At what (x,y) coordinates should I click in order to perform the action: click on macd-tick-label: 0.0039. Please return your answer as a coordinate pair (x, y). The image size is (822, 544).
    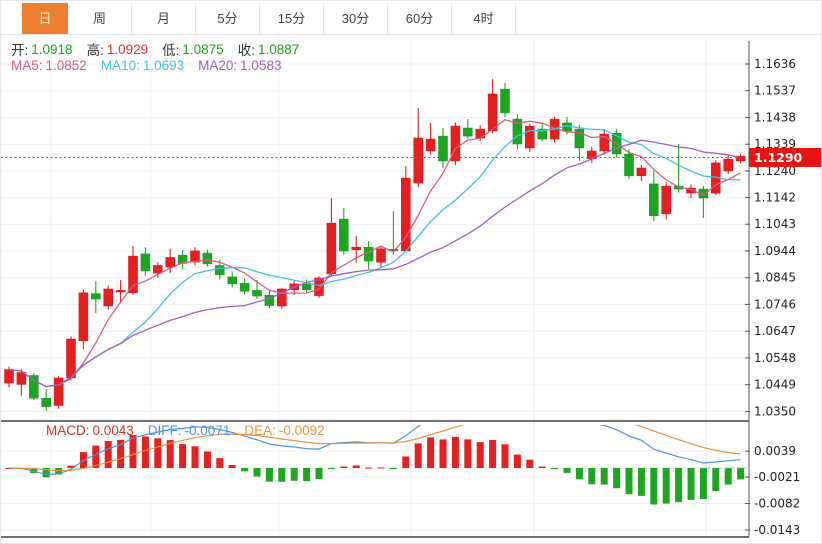
    Looking at the image, I should click on (775, 451).